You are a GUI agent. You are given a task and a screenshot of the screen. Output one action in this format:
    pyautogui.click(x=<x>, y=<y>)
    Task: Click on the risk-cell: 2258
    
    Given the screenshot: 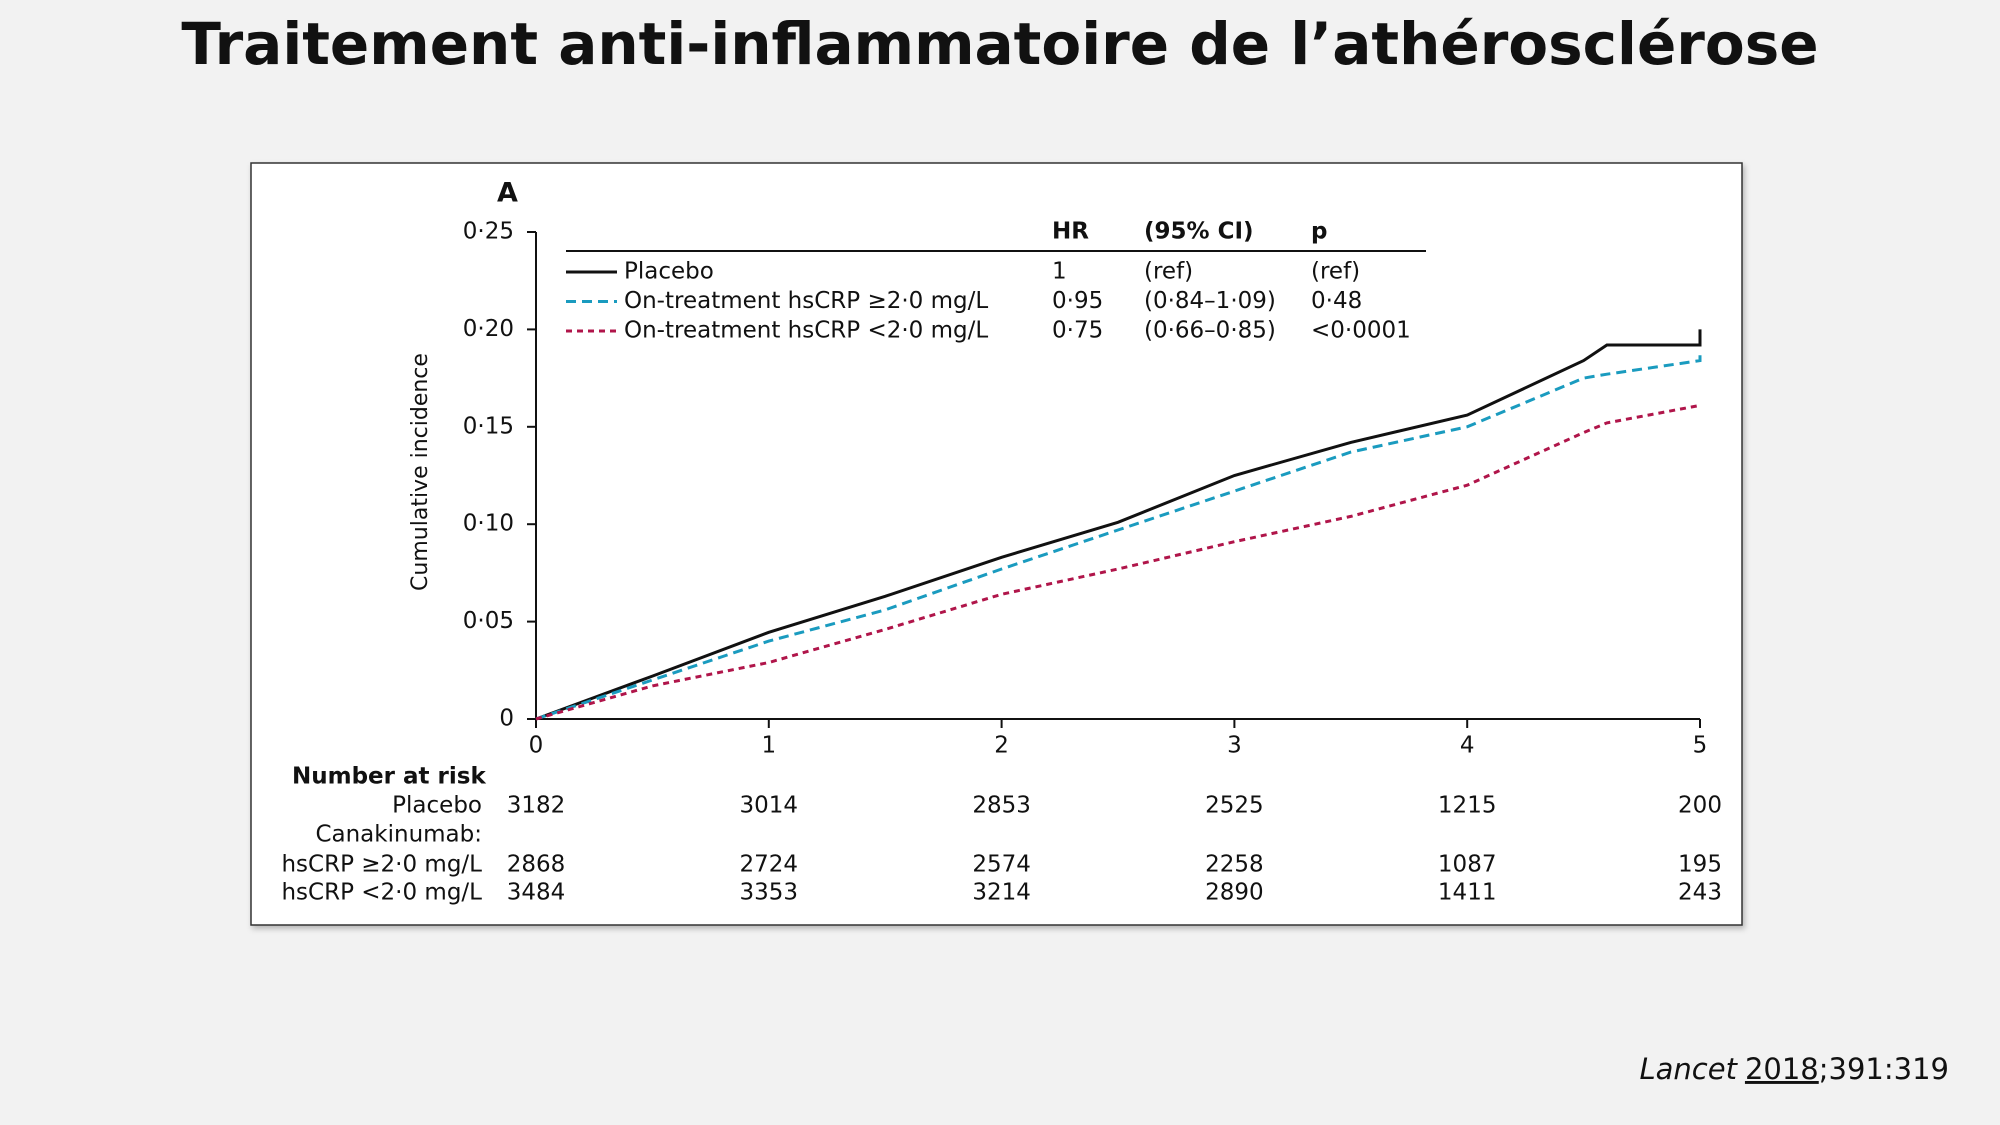 What is the action you would take?
    pyautogui.click(x=1234, y=865)
    